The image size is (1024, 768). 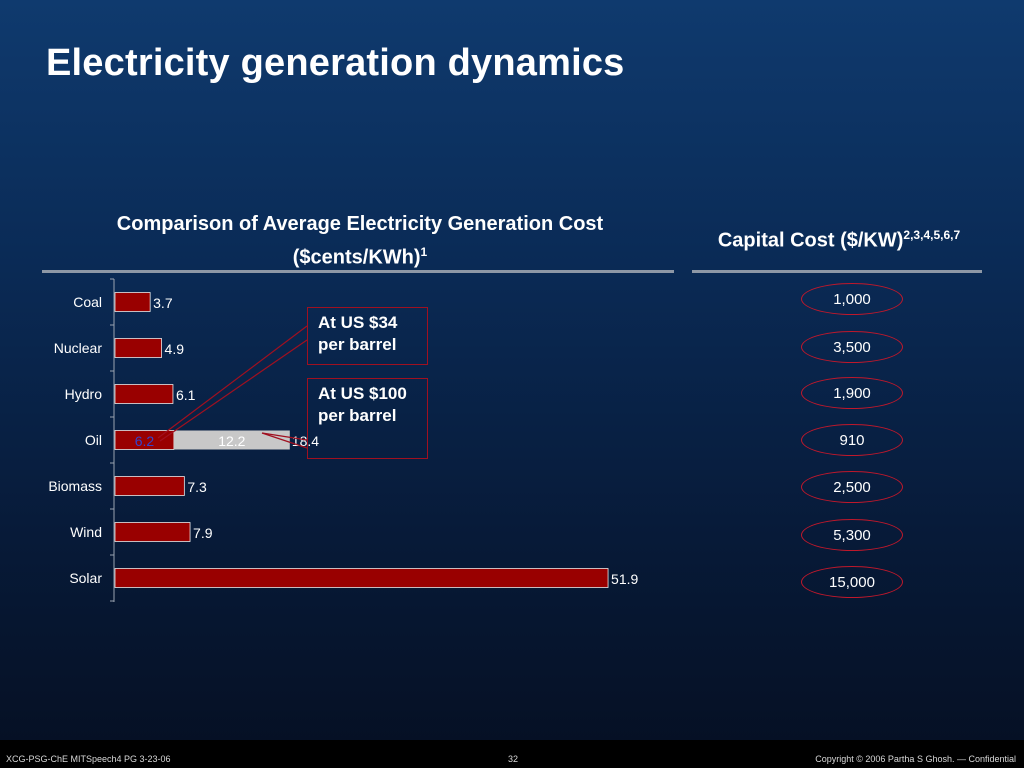 I want to click on category-label-coal: Coal, so click(x=87, y=302).